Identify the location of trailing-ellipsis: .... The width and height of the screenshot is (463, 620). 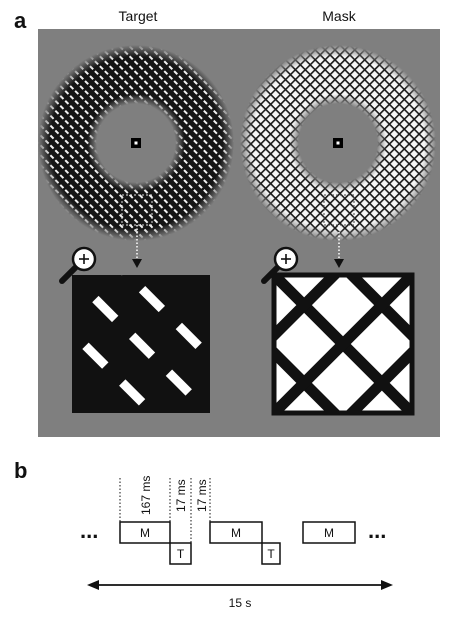
(377, 530).